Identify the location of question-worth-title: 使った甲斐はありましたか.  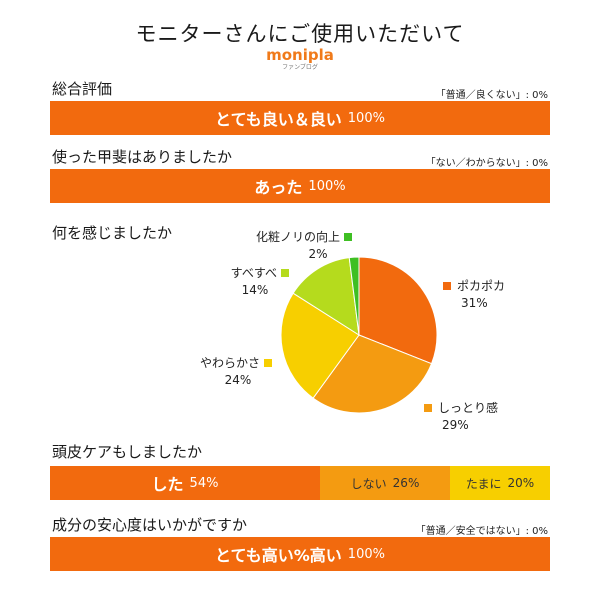
(142, 157).